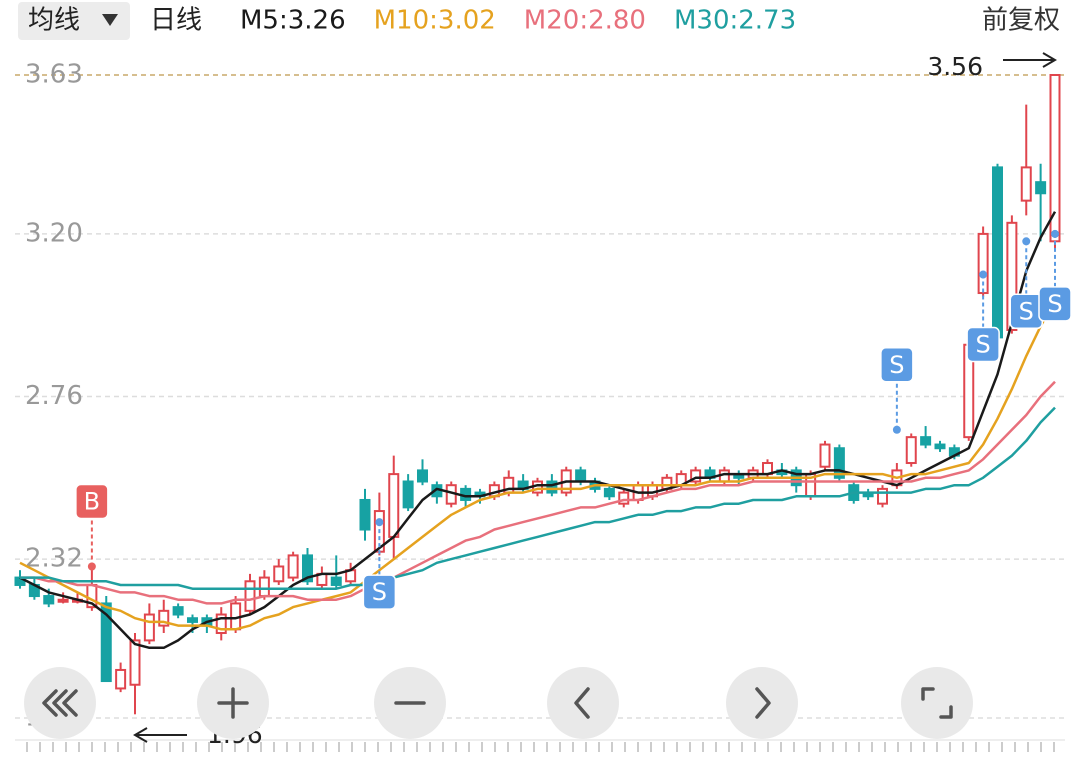  What do you see at coordinates (293, 21) in the screenshot?
I see `legend-label: M5:3.26` at bounding box center [293, 21].